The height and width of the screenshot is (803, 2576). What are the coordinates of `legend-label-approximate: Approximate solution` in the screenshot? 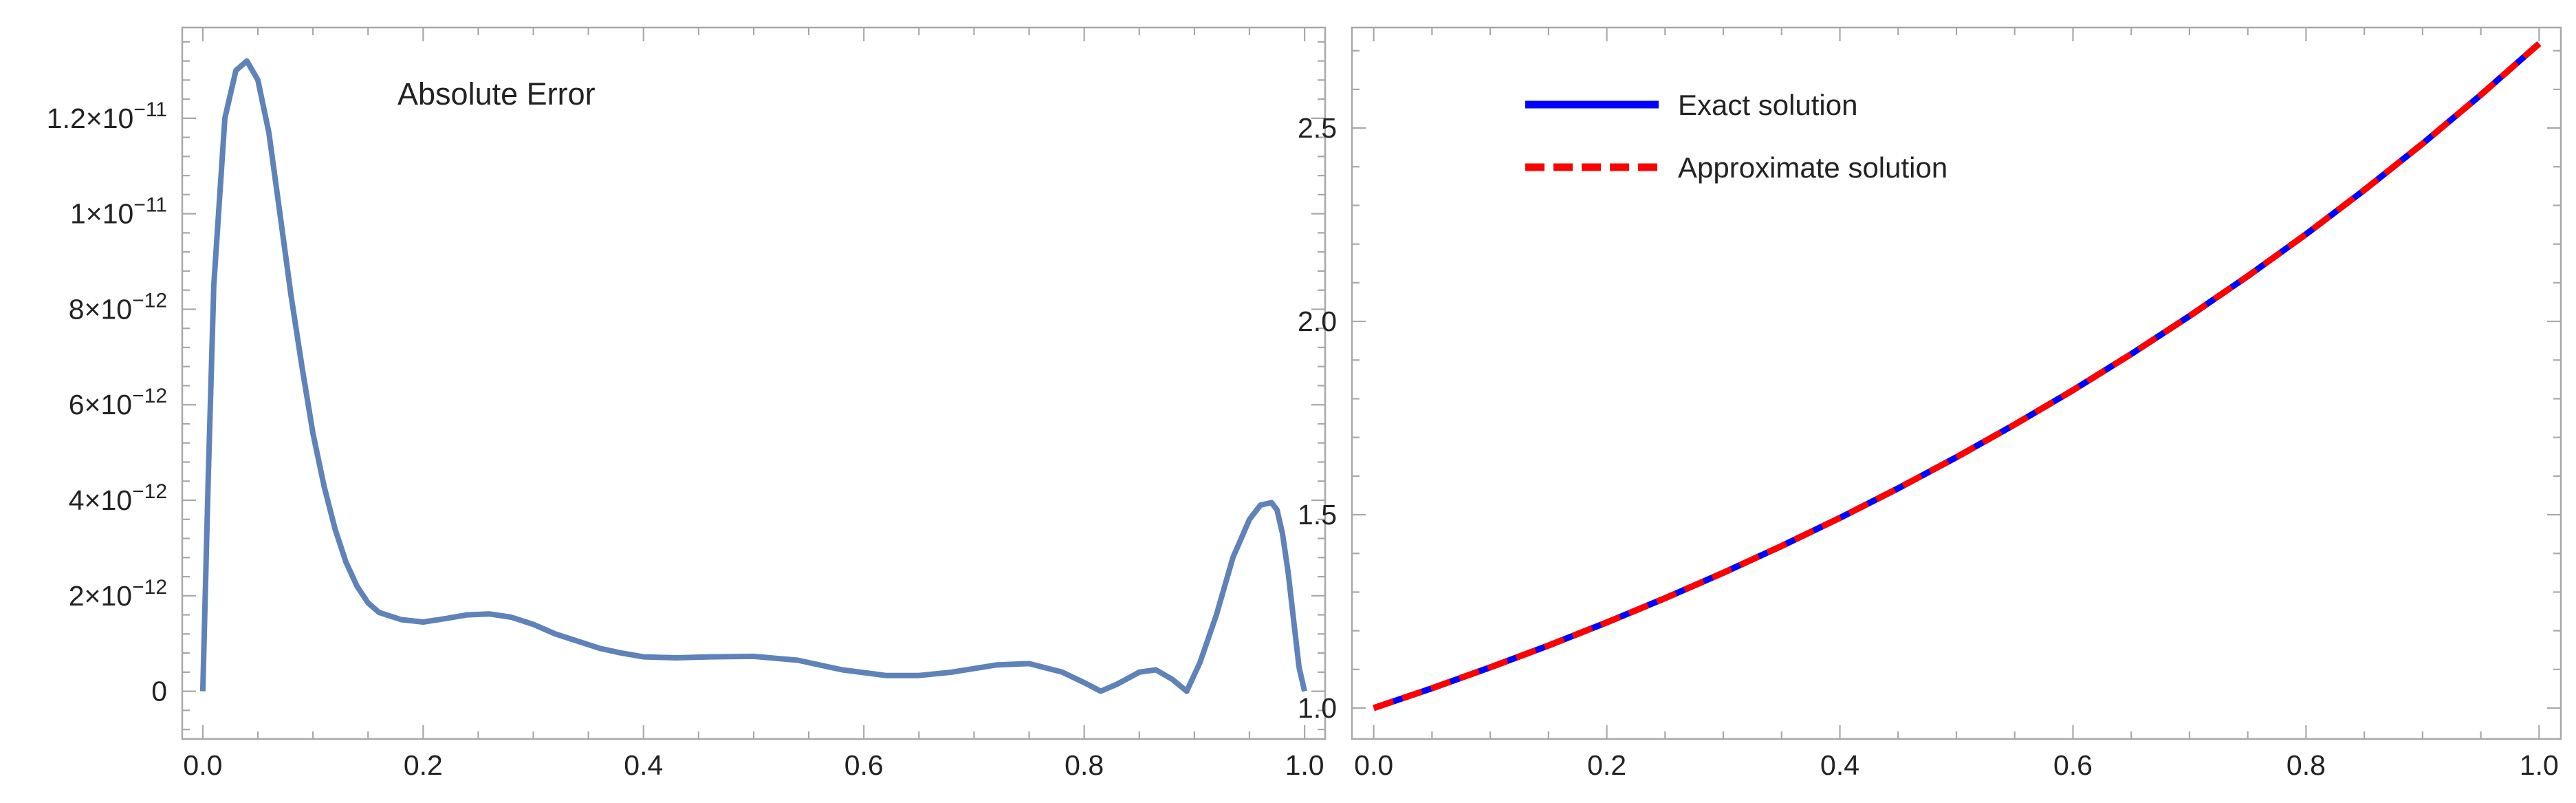 It's located at (1812, 167).